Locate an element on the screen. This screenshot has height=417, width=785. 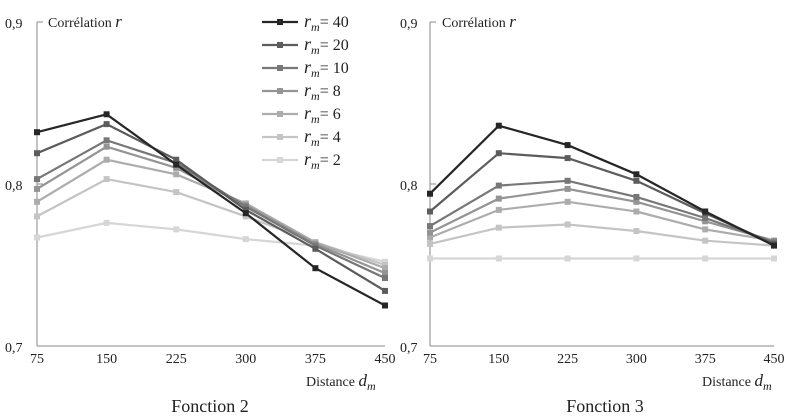
legend-label: rm= 20 is located at coordinates (326, 45).